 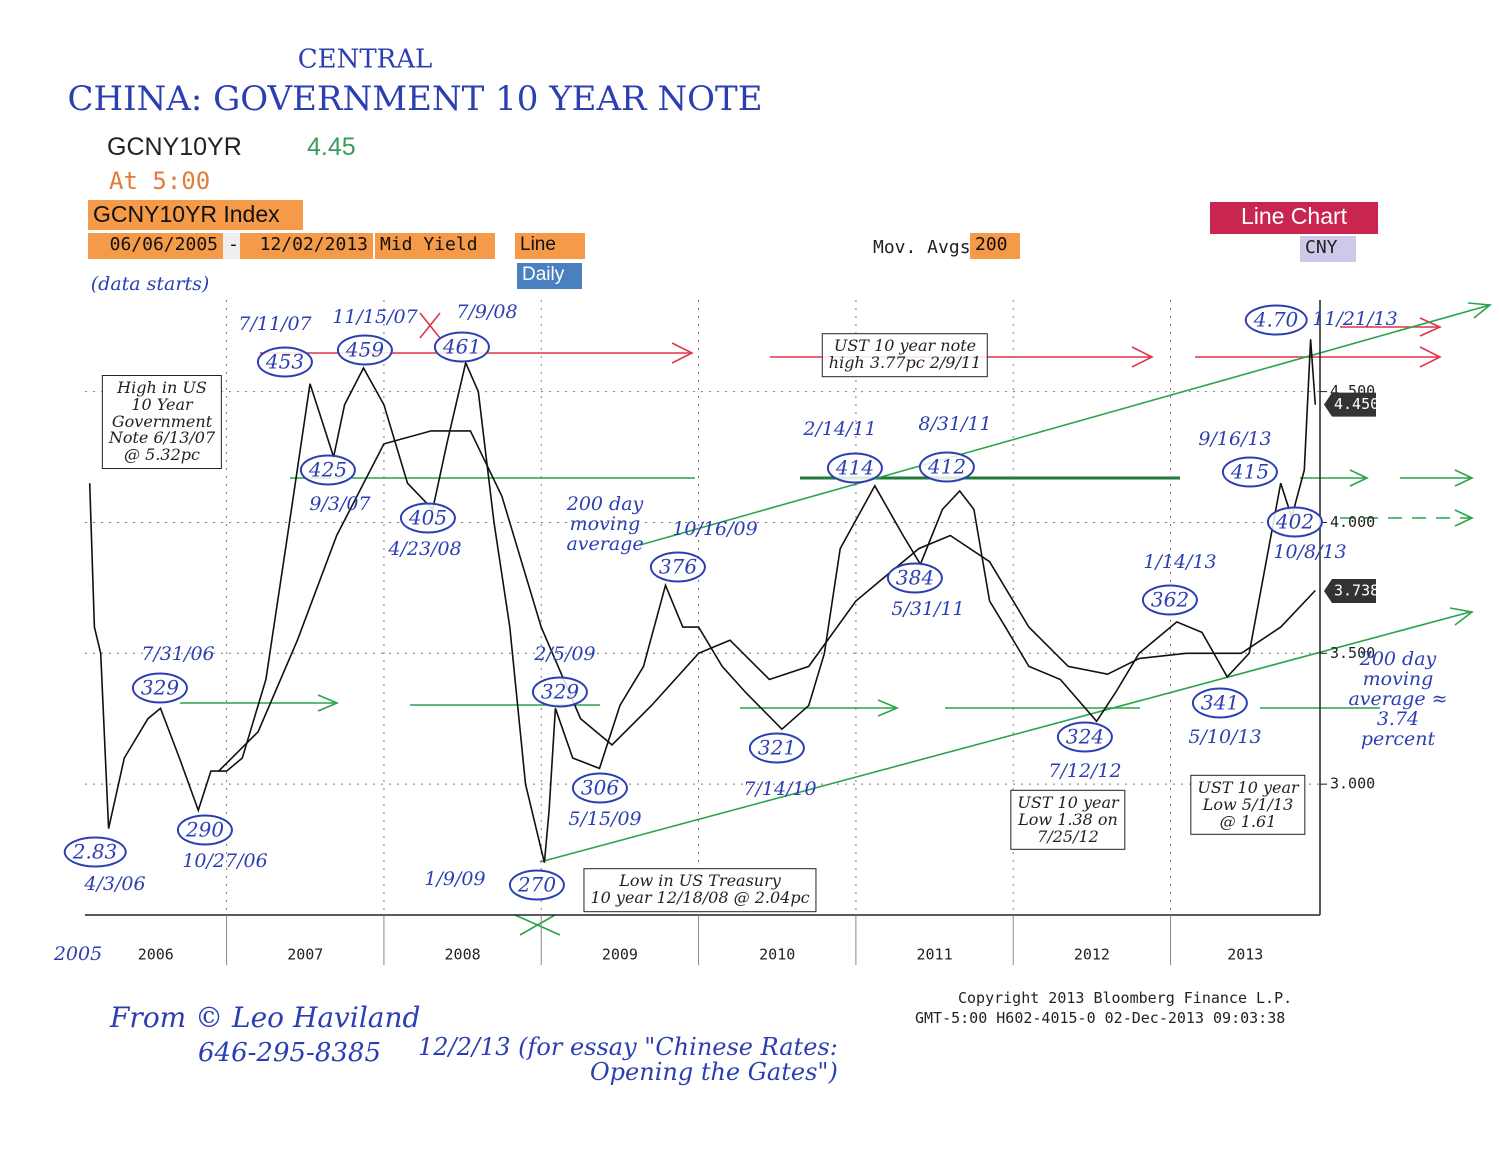 I want to click on annotation: 459, so click(x=365, y=350).